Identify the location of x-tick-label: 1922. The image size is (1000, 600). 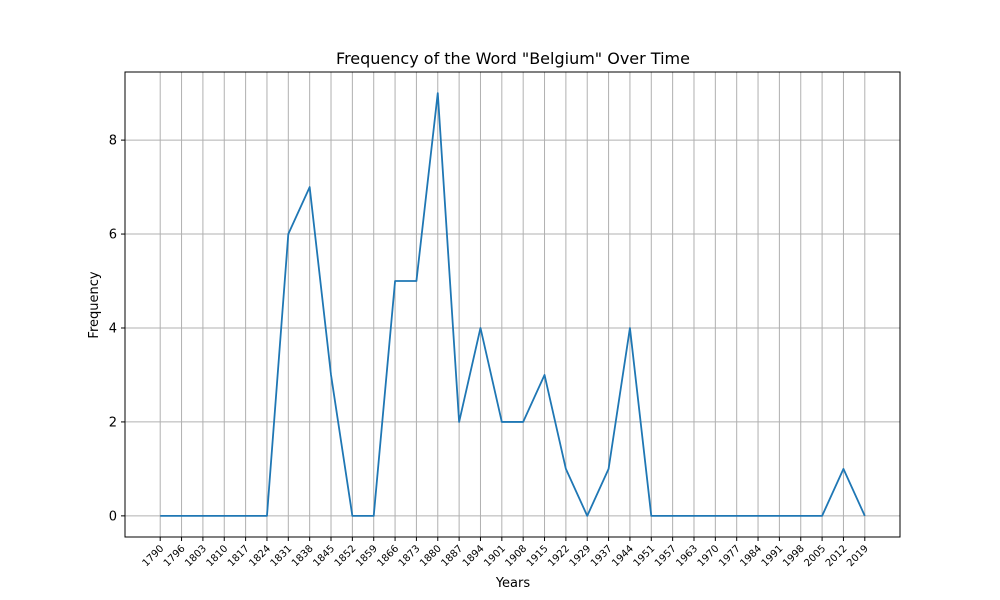
(559, 556).